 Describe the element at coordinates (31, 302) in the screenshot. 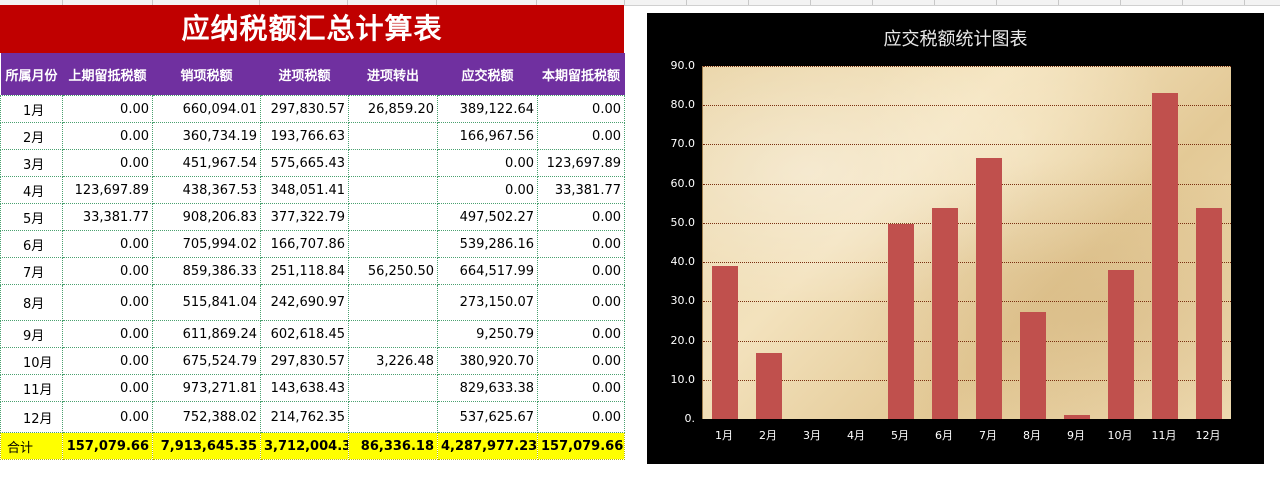

I see `cell-month: 8月` at that location.